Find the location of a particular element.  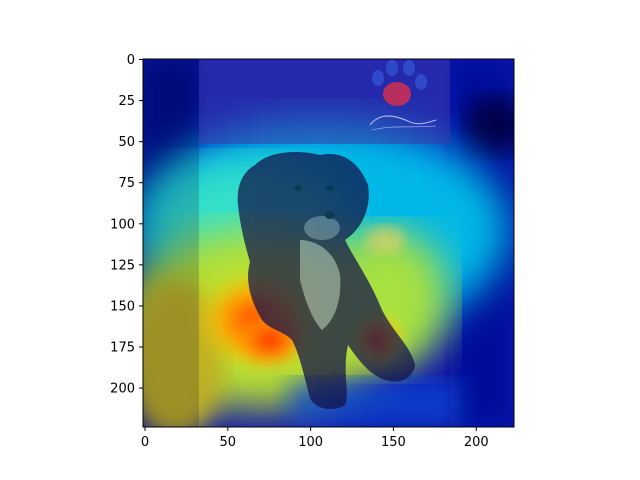

x-tick-label: 100 is located at coordinates (310, 442).